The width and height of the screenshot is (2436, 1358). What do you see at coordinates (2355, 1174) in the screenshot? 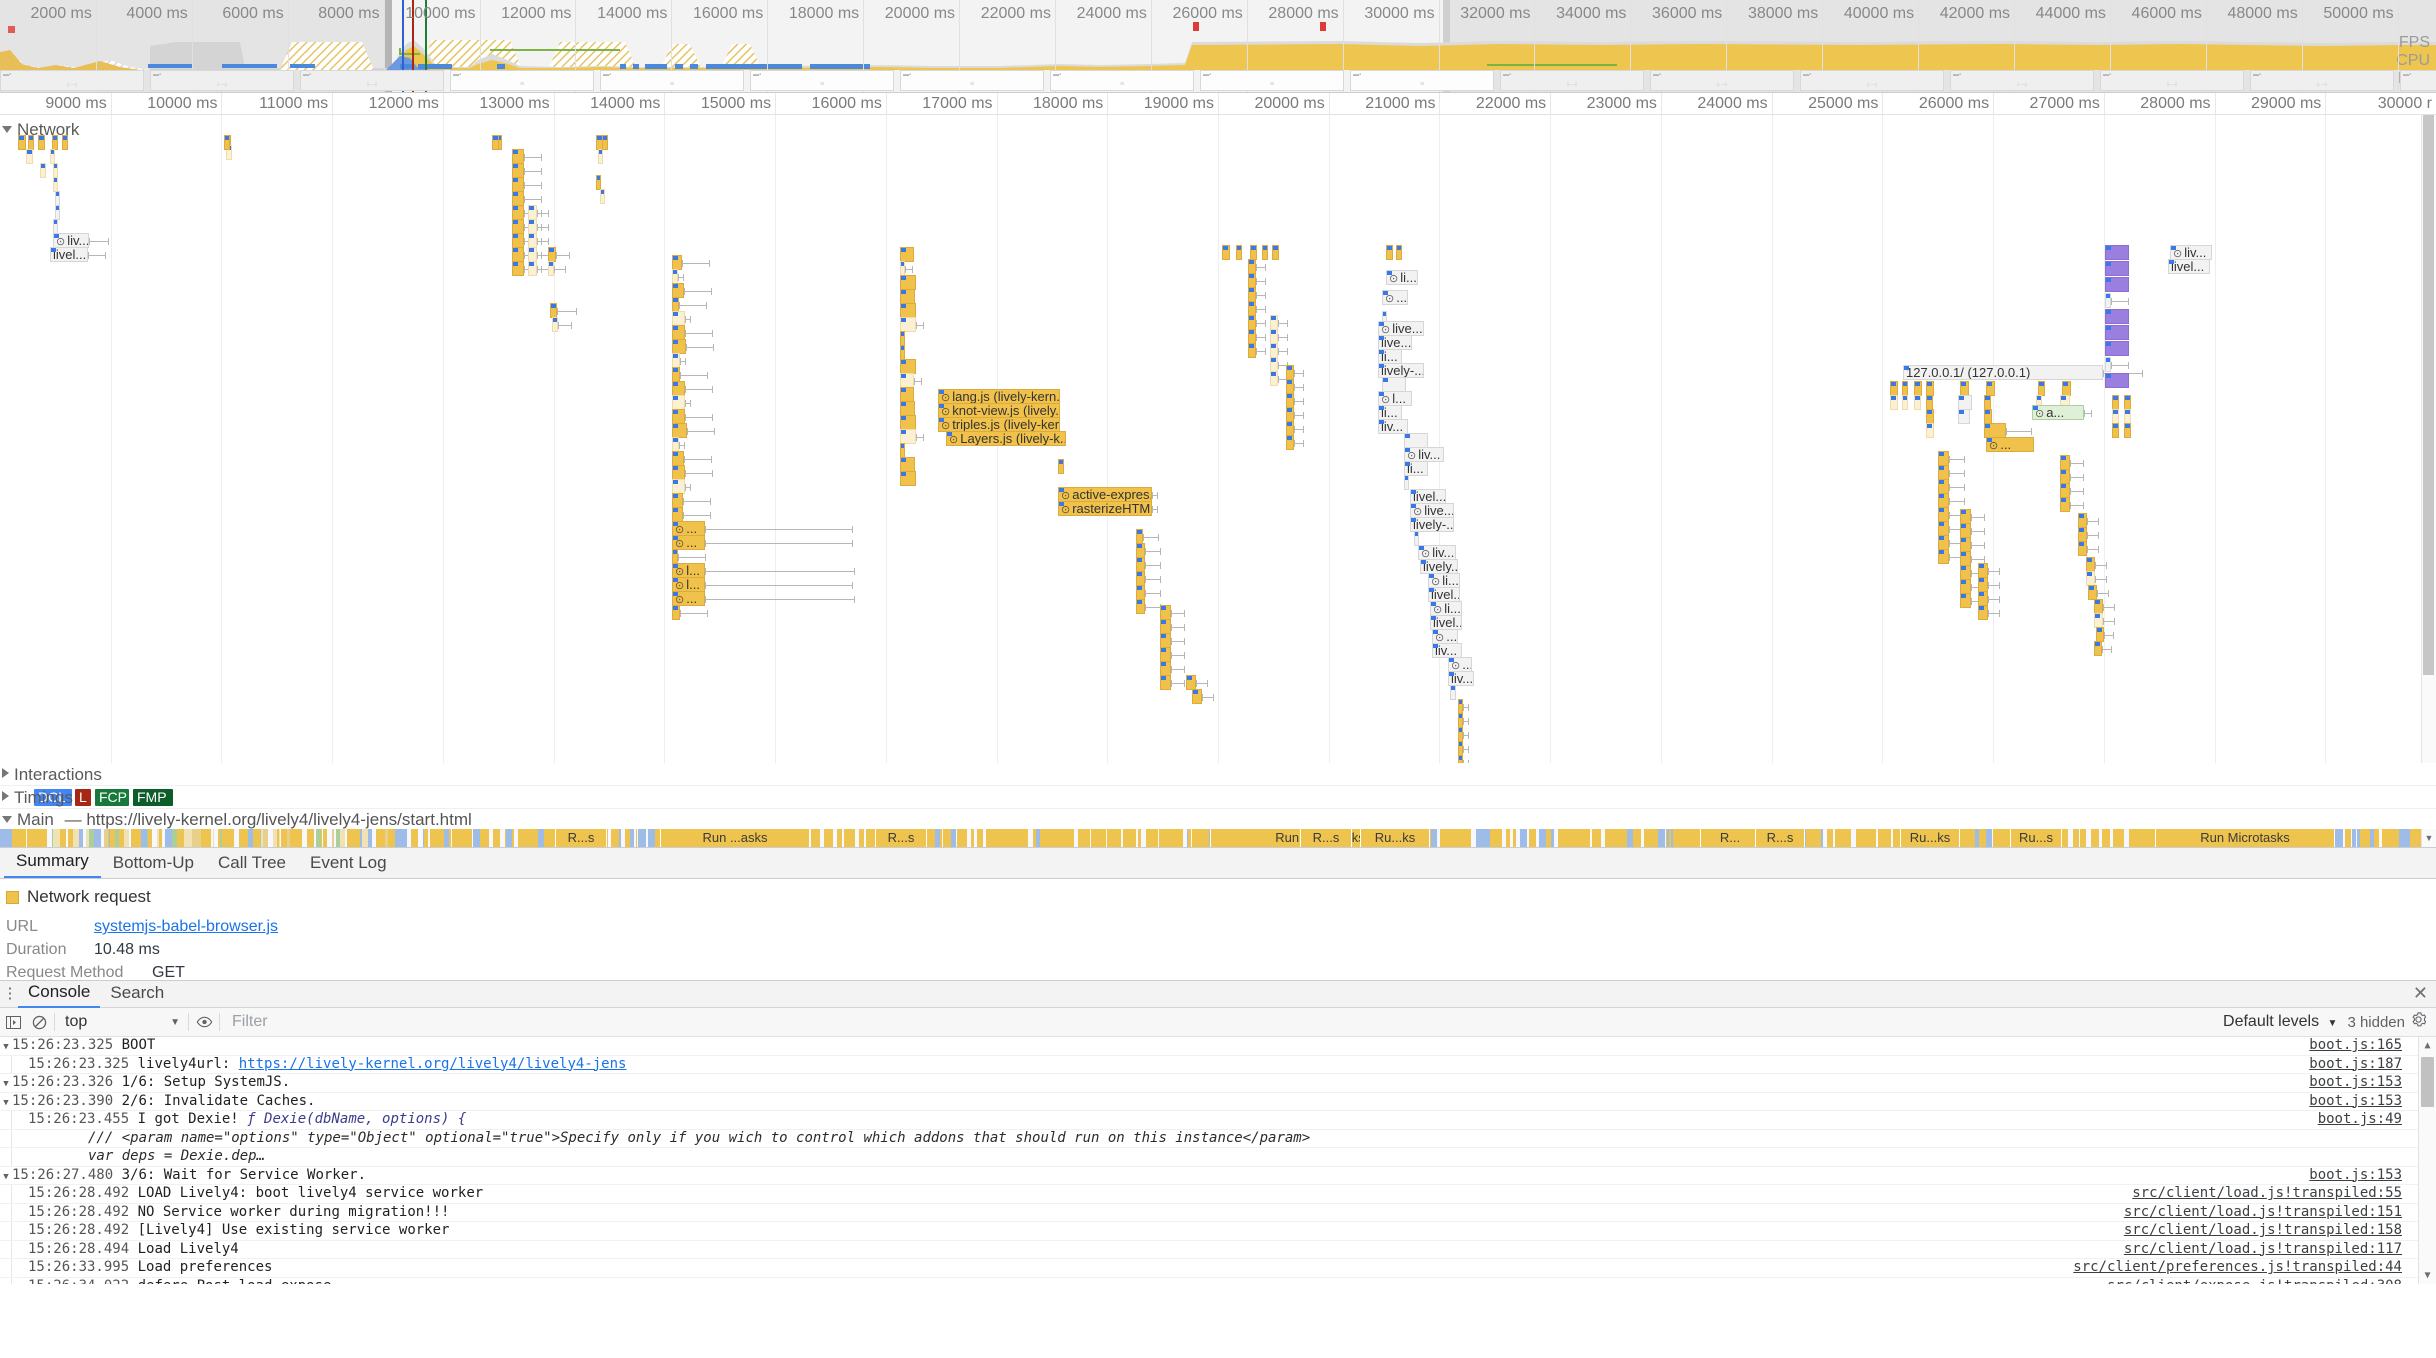
I see `console-source-link: boot.js:153` at bounding box center [2355, 1174].